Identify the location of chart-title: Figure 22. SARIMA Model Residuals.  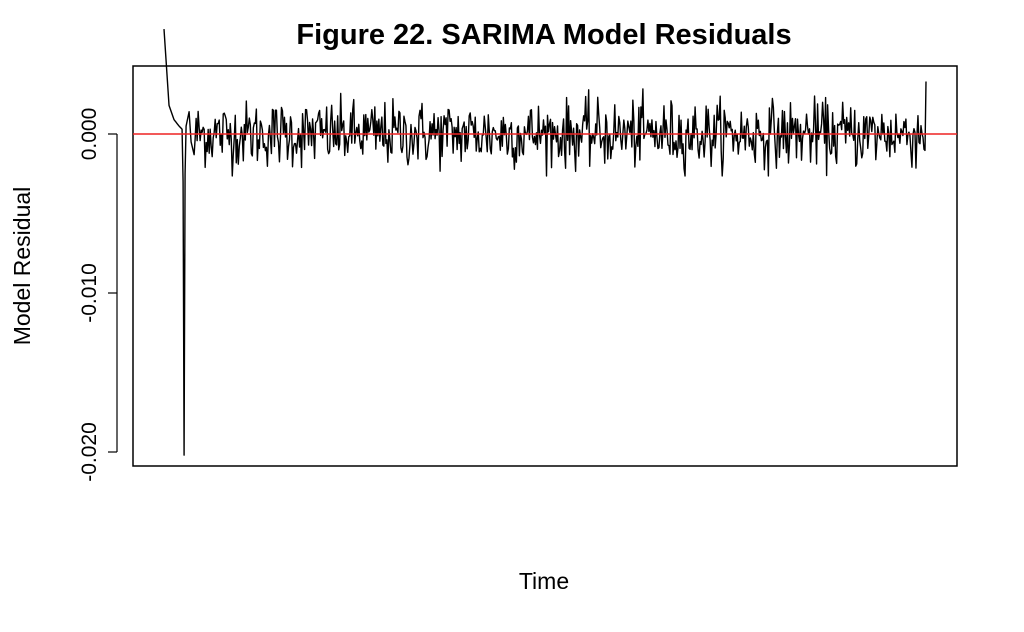
(543, 35).